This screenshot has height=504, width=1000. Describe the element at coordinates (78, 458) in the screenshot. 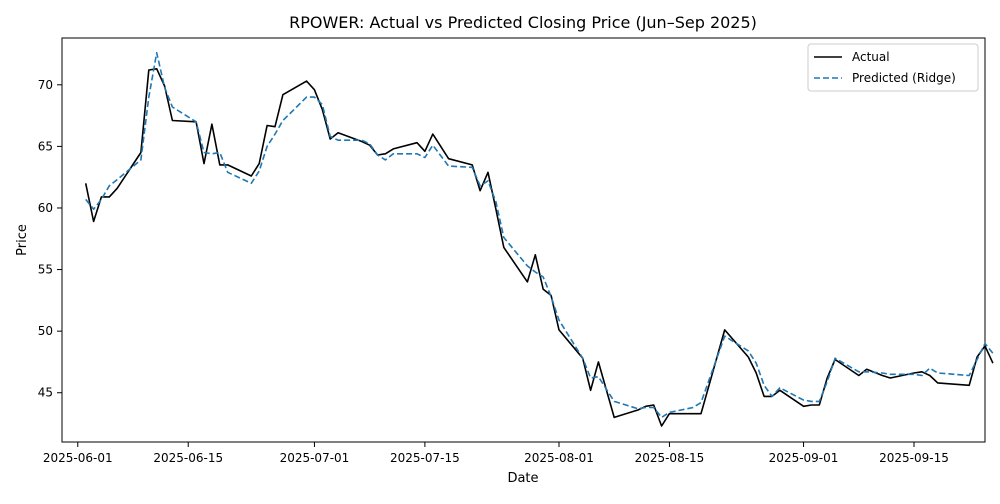

I see `x-tick-label: 2025-06-01` at that location.